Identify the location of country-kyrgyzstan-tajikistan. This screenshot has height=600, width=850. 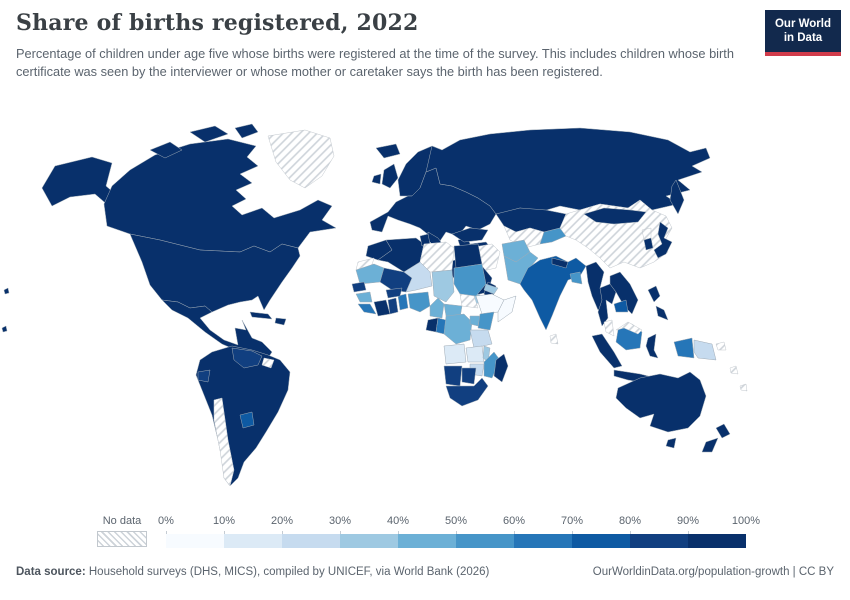
(553, 236).